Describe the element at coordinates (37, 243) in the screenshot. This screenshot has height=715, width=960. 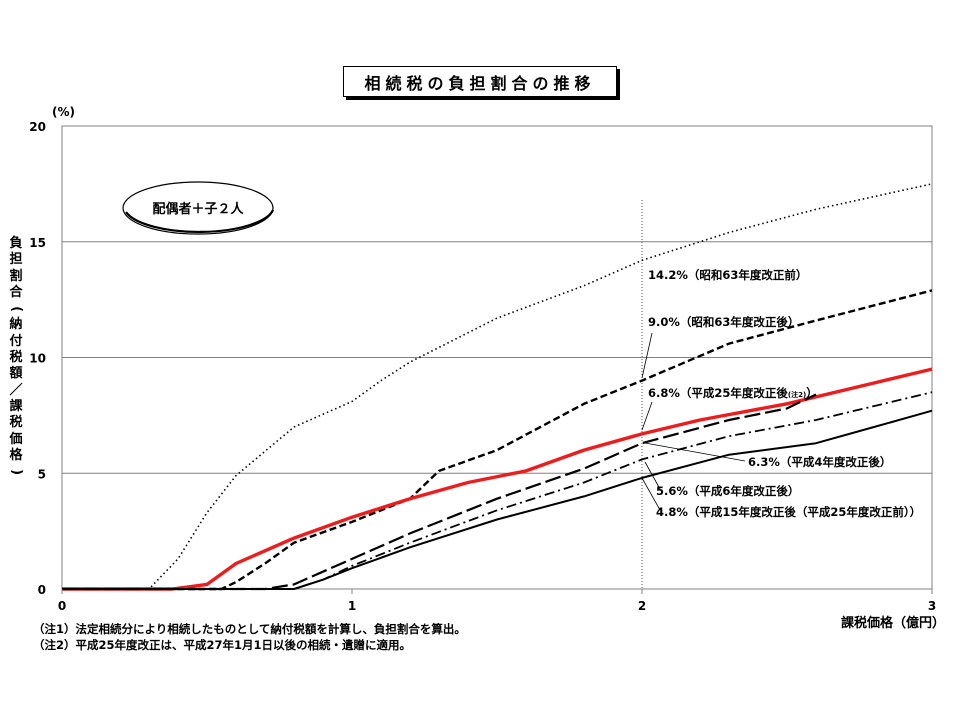
I see `y-tick-label: 15` at that location.